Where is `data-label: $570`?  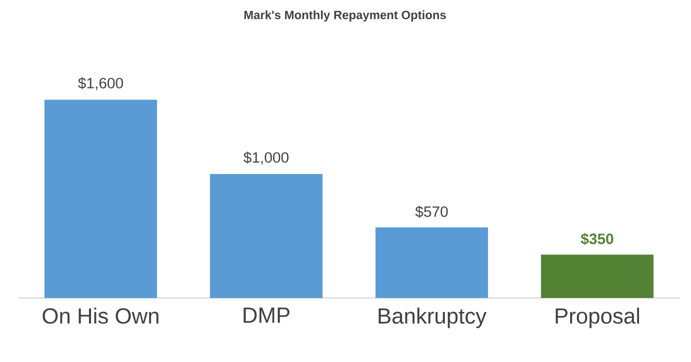 data-label: $570 is located at coordinates (431, 212).